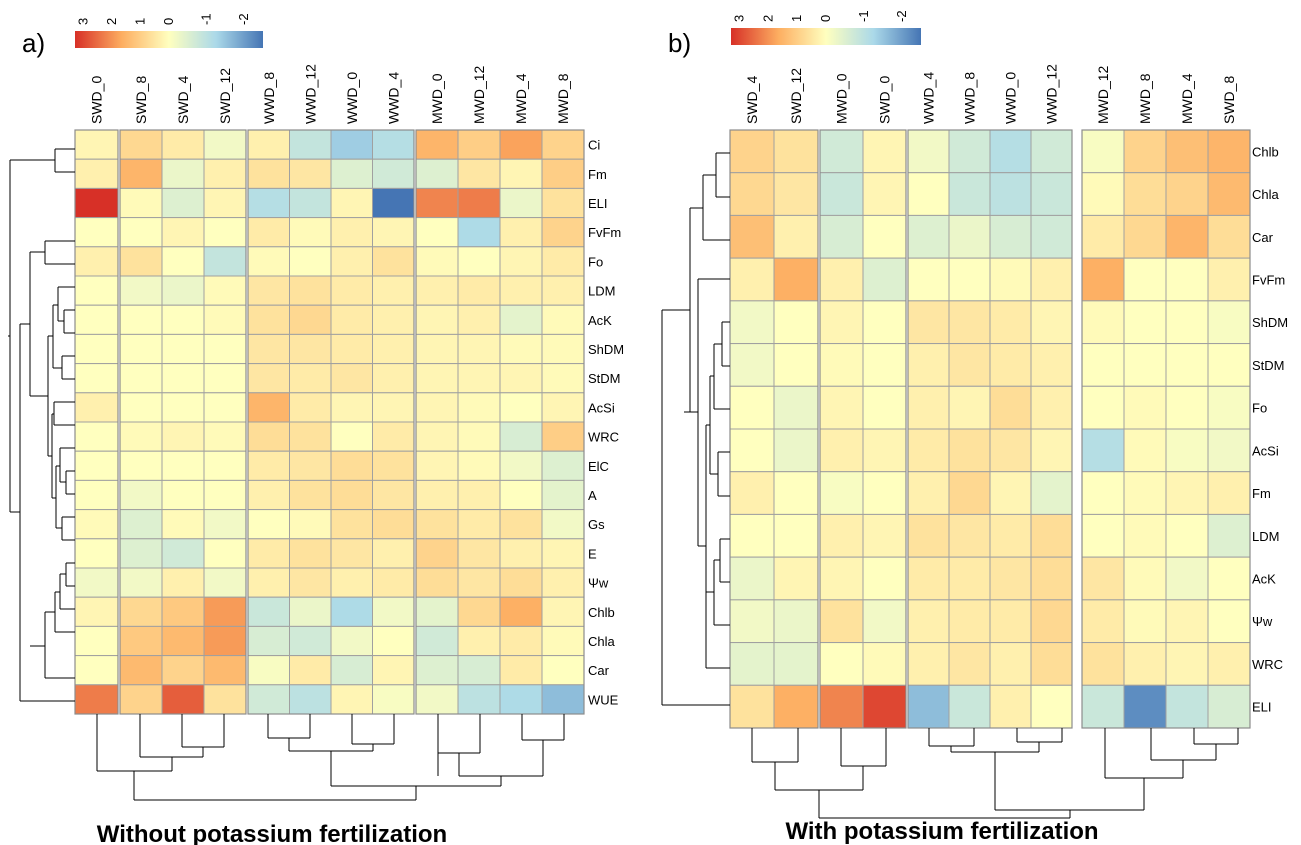 The width and height of the screenshot is (1301, 845). Describe the element at coordinates (1262, 707) in the screenshot. I see `row-label: ELI` at that location.